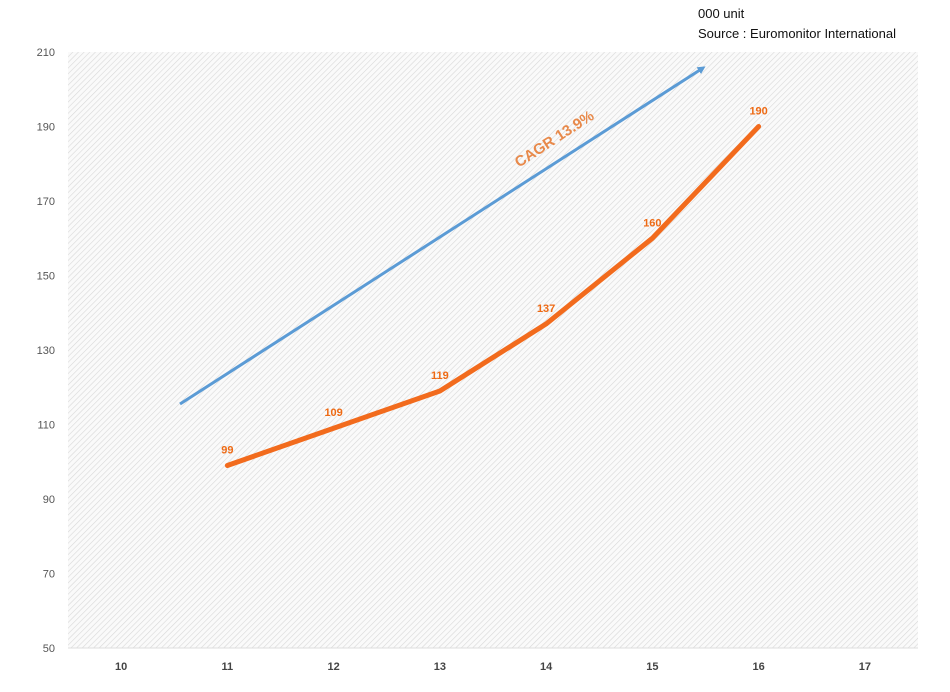 This screenshot has height=692, width=950. I want to click on x-tick-label: 13, so click(440, 667).